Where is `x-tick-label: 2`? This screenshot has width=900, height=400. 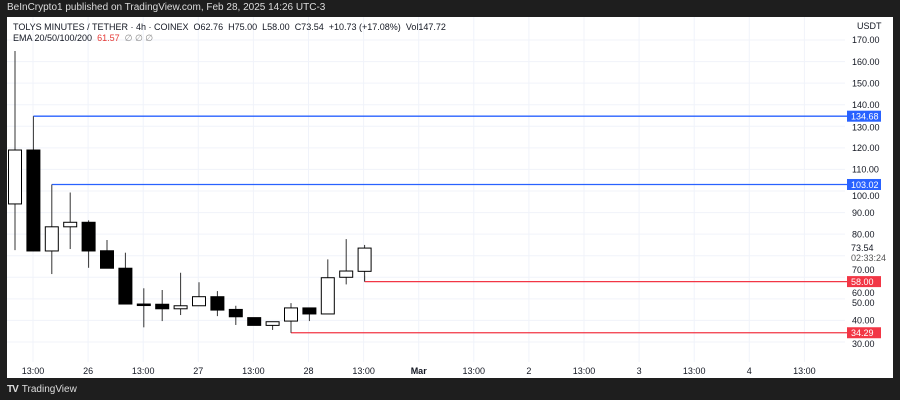 x-tick-label: 2 is located at coordinates (528, 371).